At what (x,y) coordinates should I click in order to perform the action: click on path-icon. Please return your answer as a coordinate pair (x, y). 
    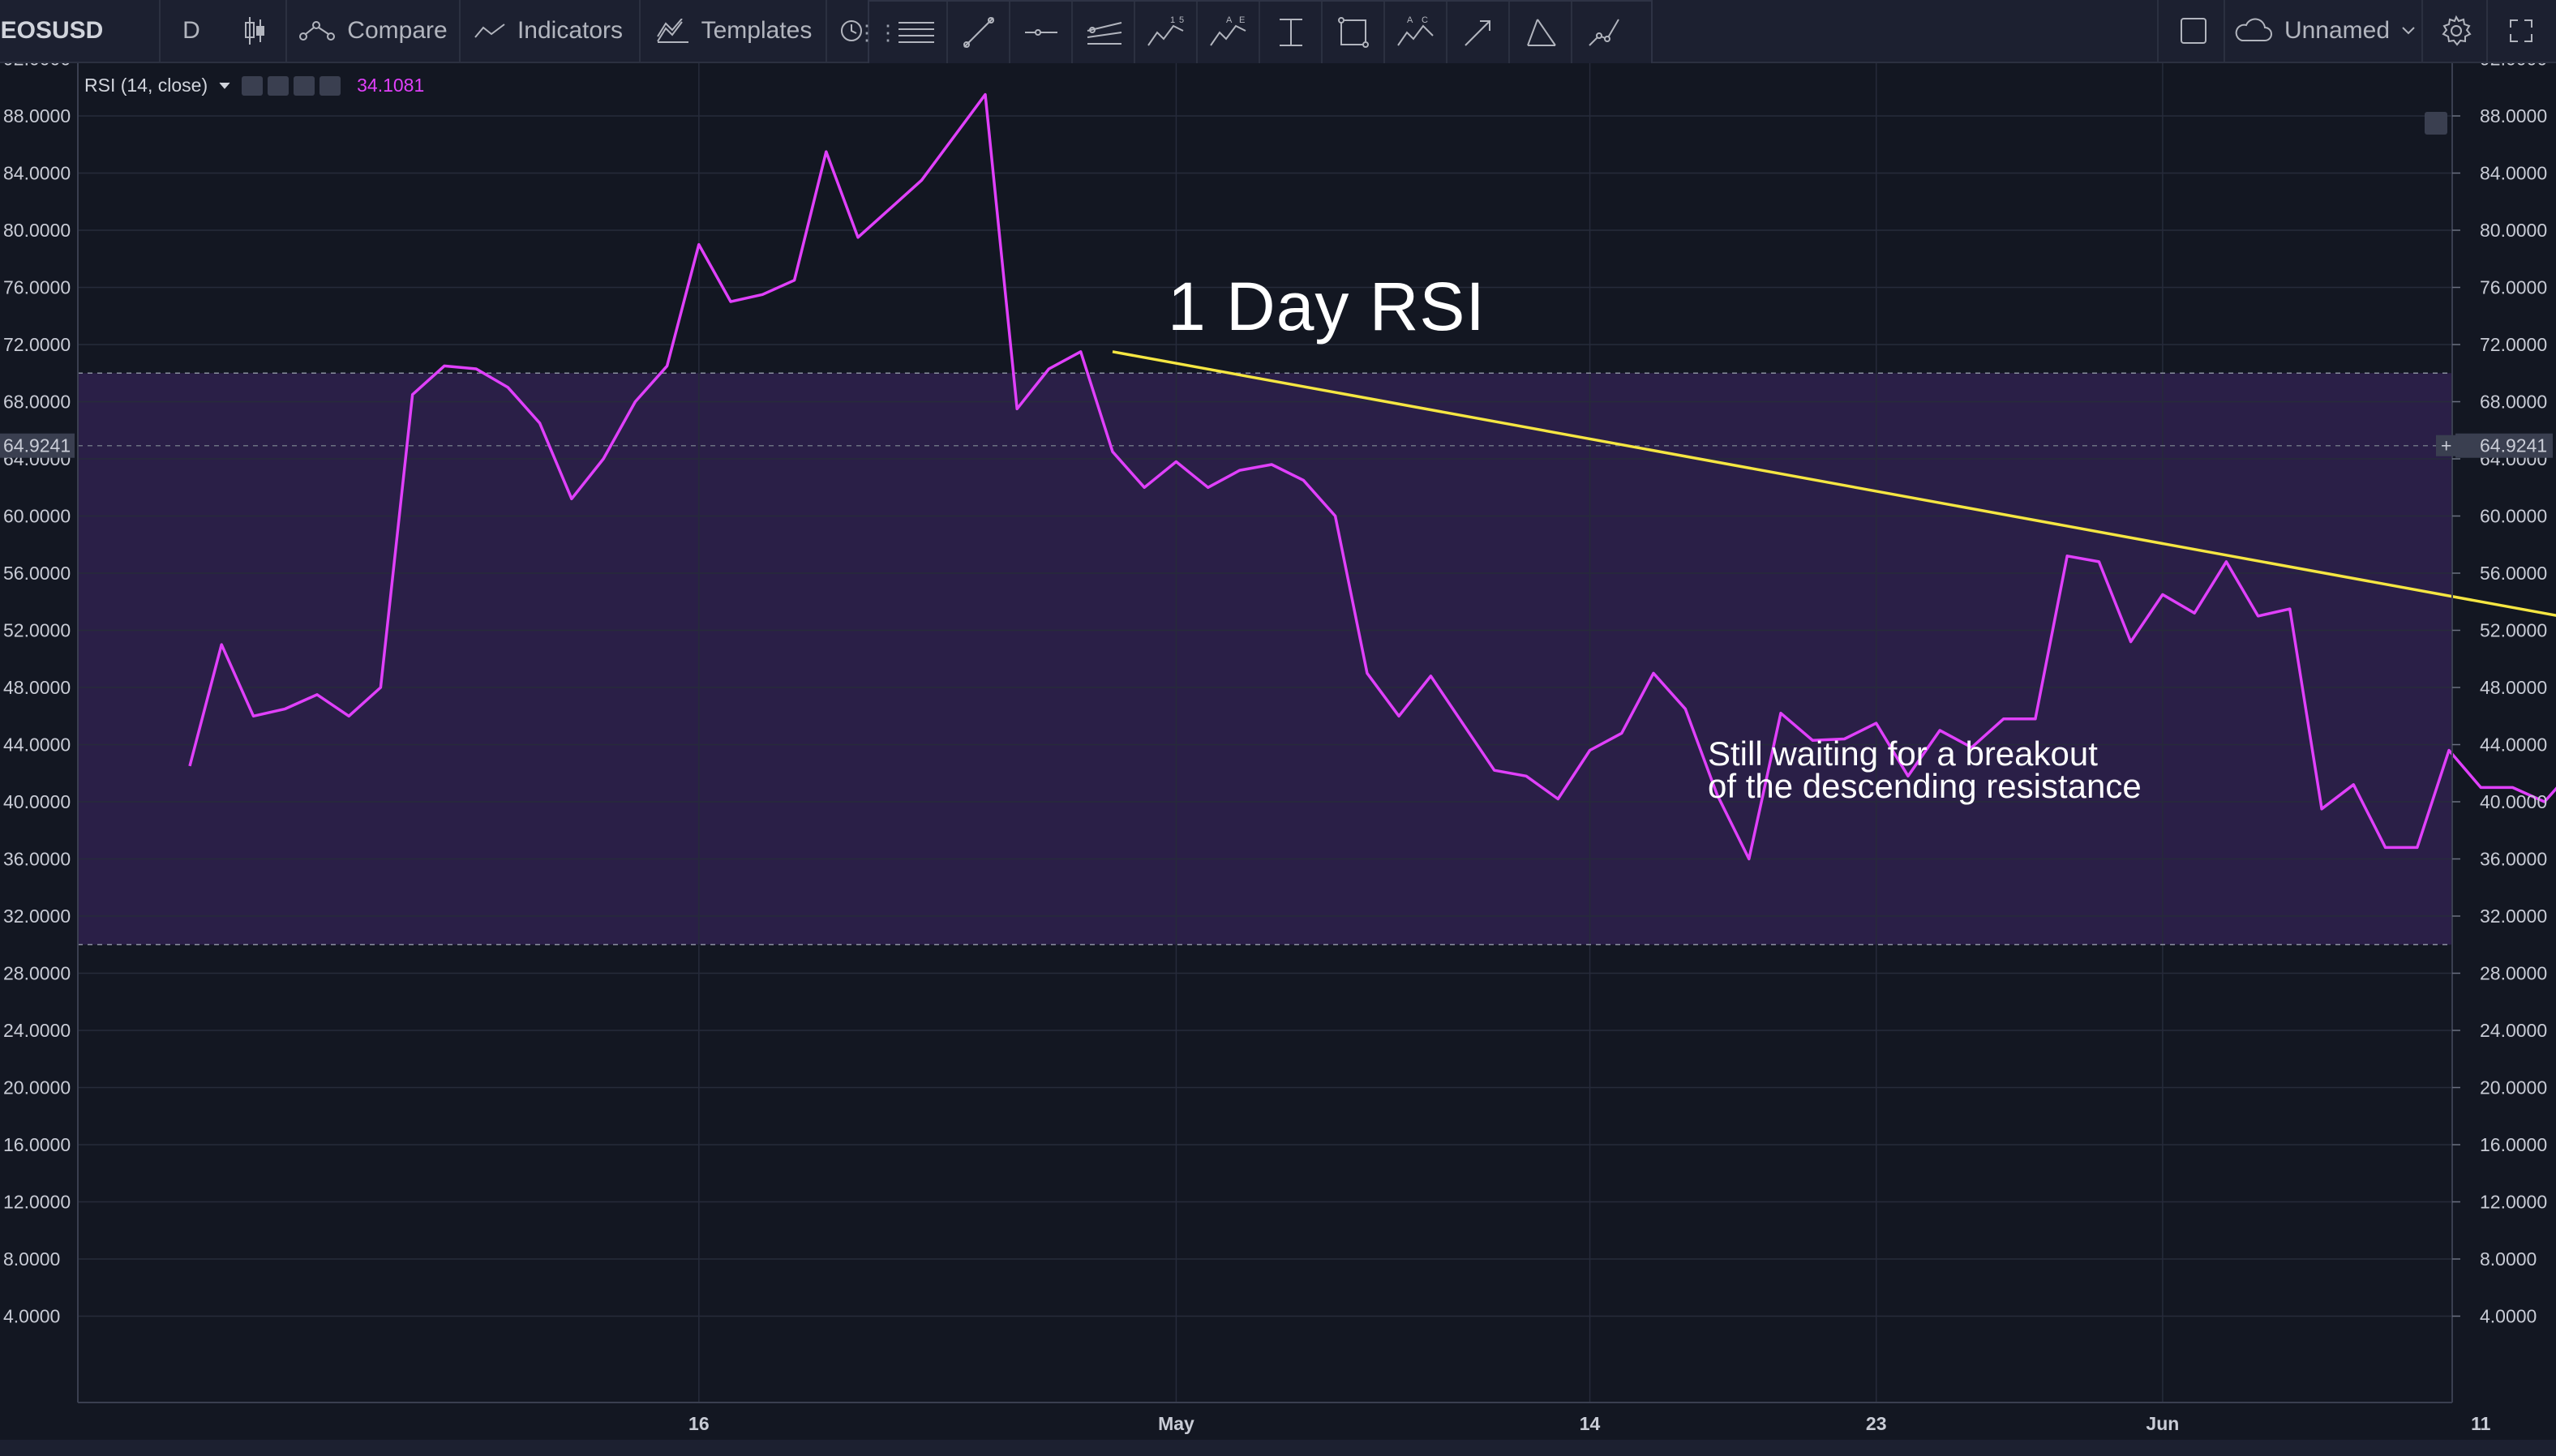
    Looking at the image, I should click on (1603, 32).